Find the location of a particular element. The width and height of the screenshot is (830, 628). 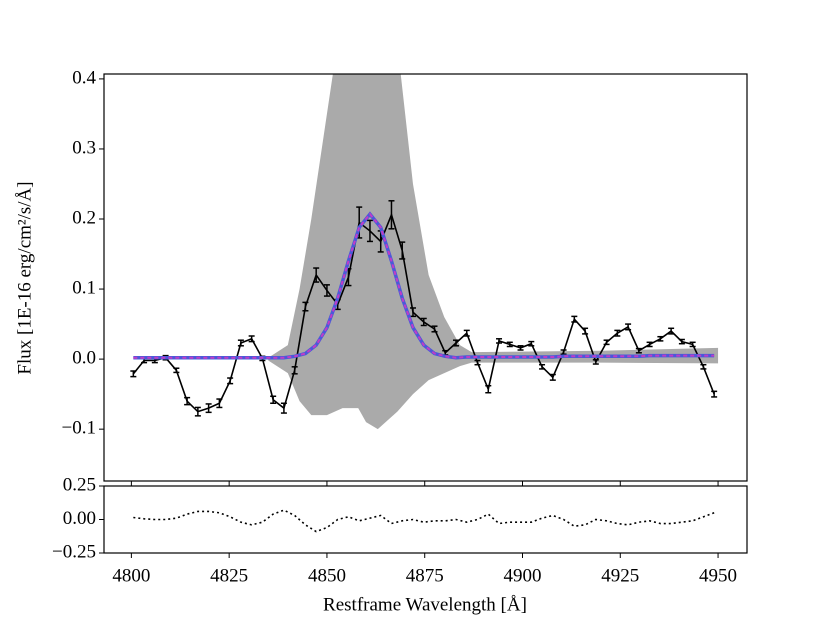

plot-area is located at coordinates (424, 521).